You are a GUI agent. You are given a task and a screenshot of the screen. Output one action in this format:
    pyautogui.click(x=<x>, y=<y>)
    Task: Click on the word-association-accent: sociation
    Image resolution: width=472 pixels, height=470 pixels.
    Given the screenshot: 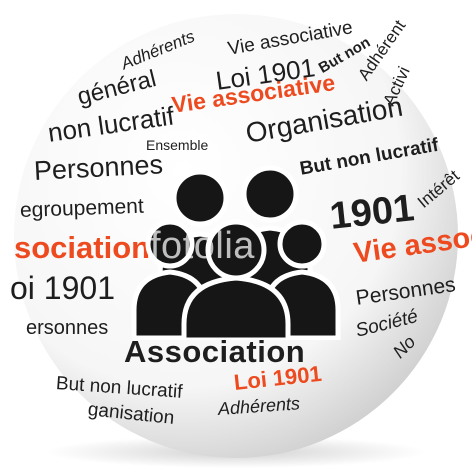 What is the action you would take?
    pyautogui.click(x=82, y=247)
    